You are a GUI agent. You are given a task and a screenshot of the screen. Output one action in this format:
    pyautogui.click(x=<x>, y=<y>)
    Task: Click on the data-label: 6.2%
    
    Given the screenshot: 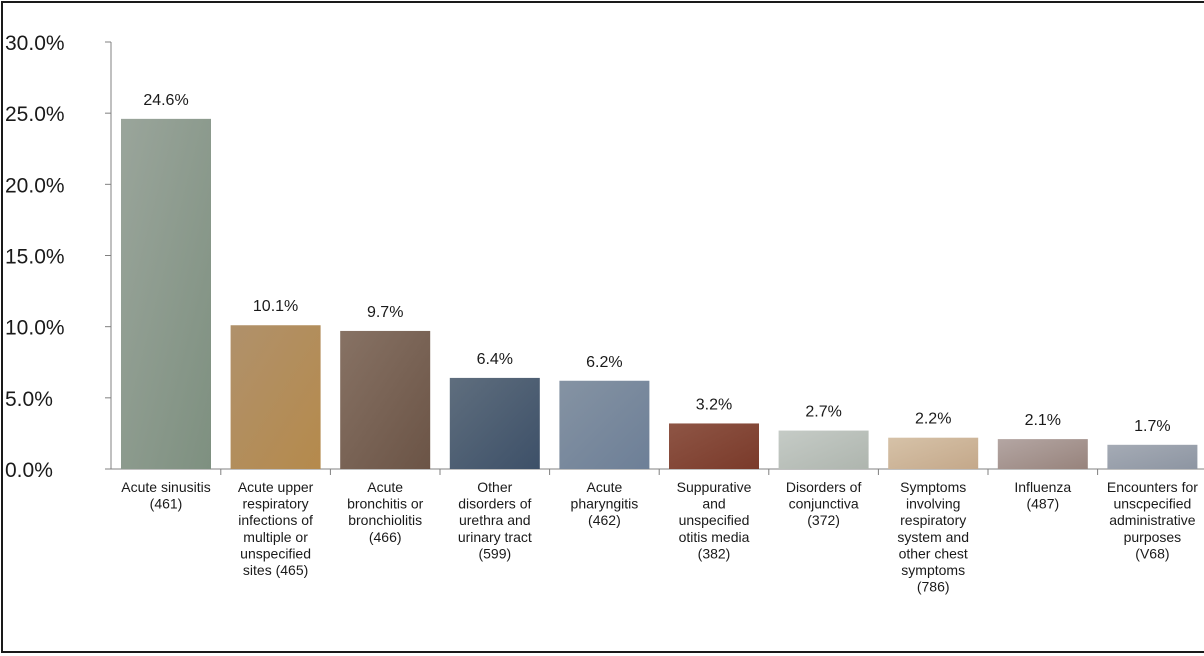 What is the action you would take?
    pyautogui.click(x=604, y=362)
    